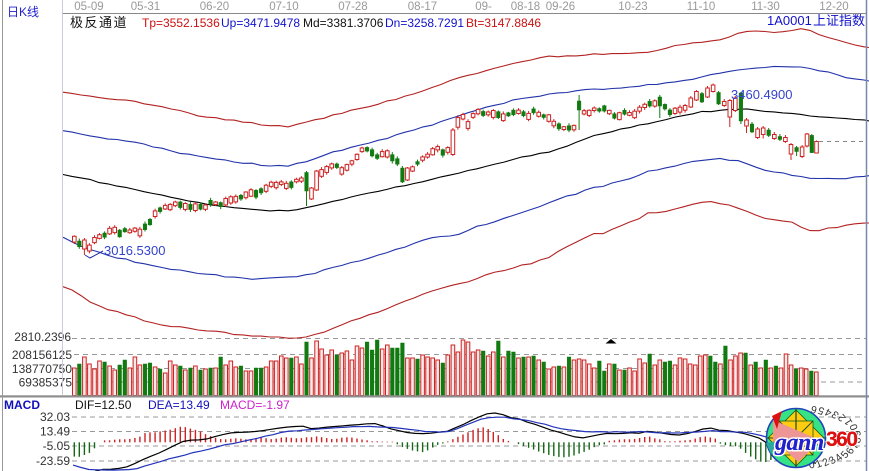 The image size is (869, 471). I want to click on svg-text: 上证指数, so click(839, 20).